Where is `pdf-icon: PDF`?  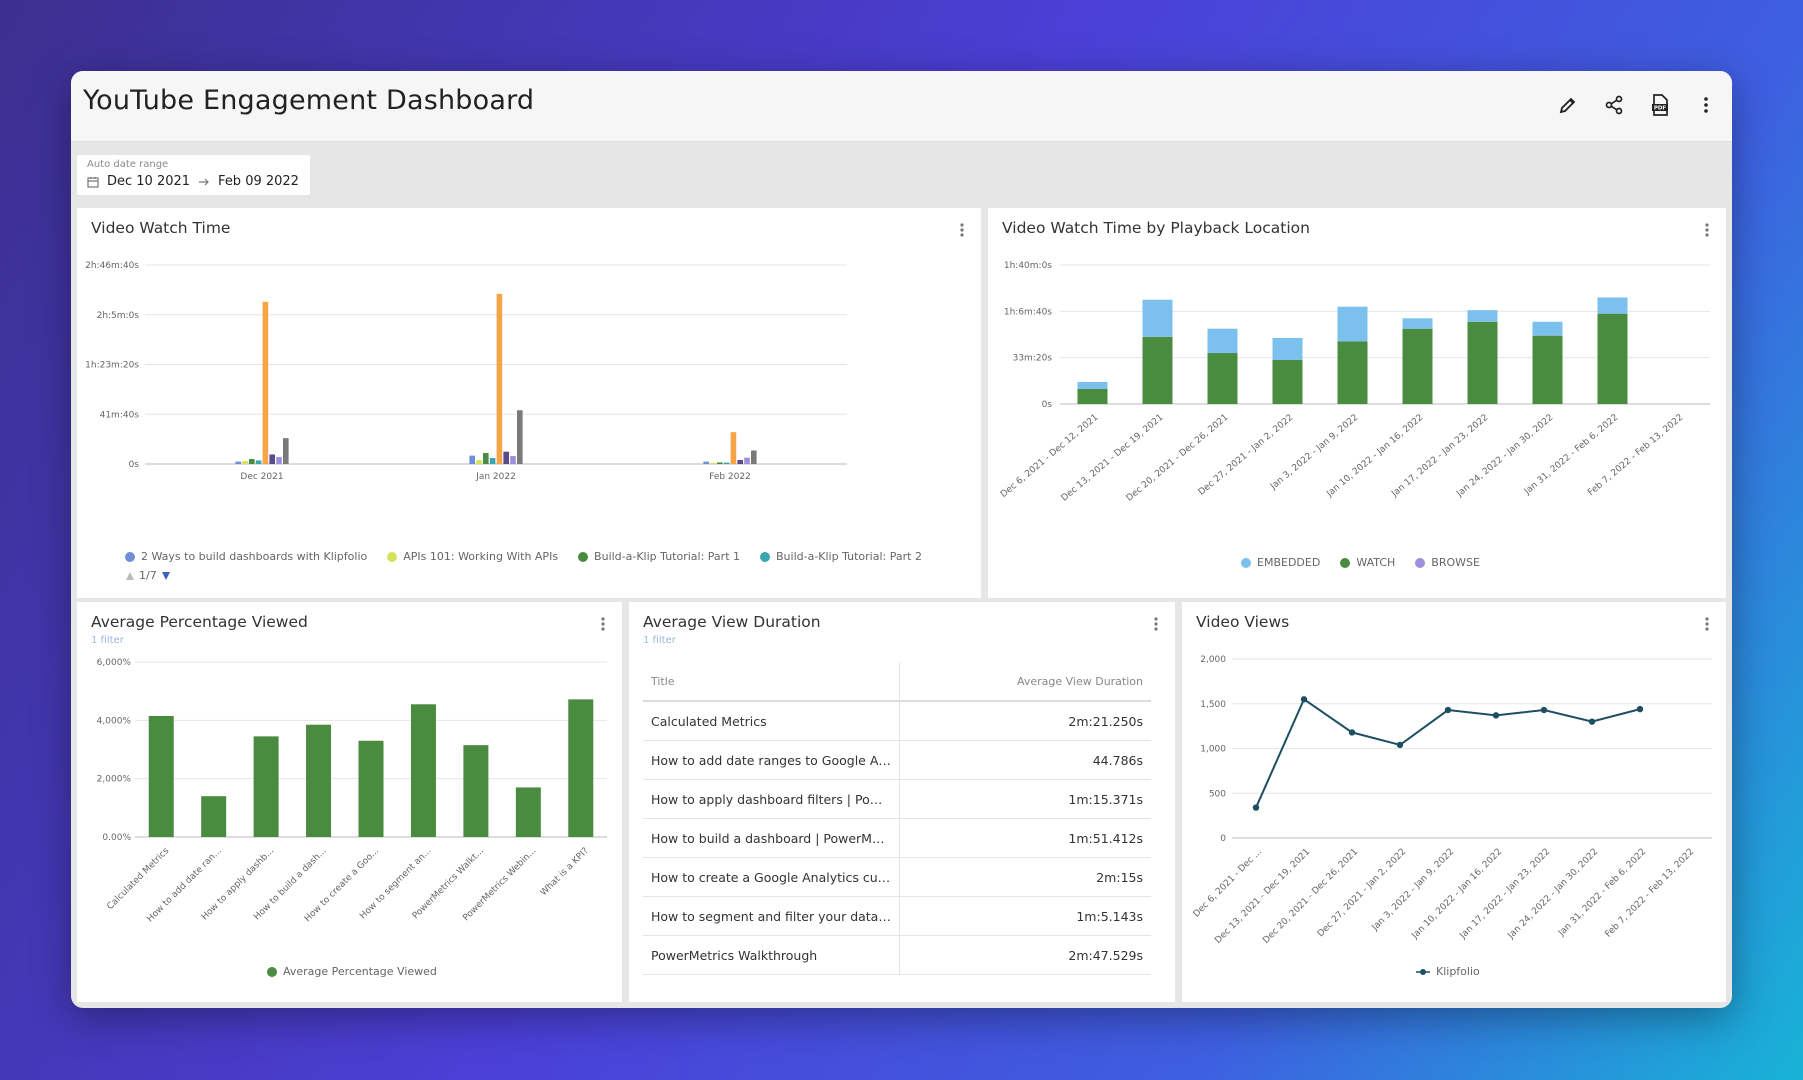
pdf-icon: PDF is located at coordinates (1660, 105).